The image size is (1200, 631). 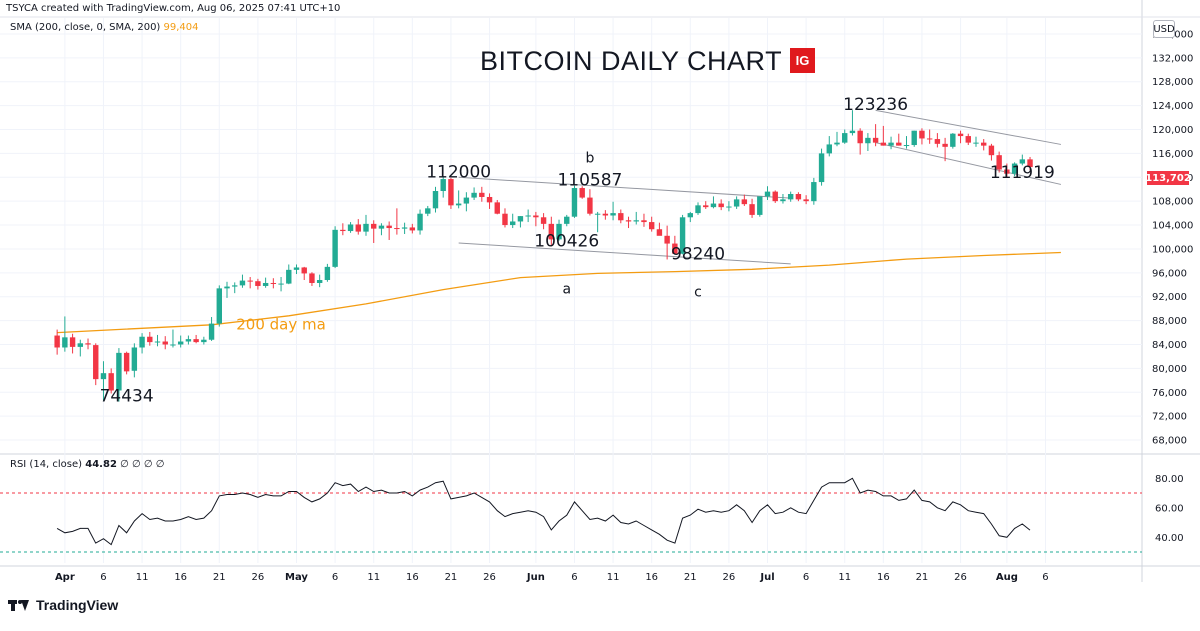 I want to click on price-annotation: 98240, so click(x=698, y=254).